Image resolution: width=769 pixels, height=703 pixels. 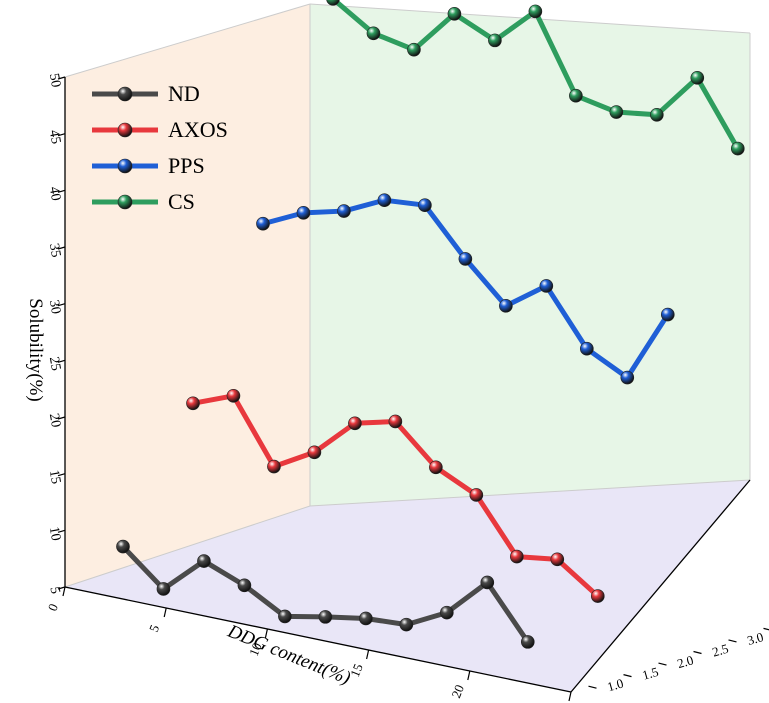 I want to click on z-tick-label: 2.5, so click(x=720, y=650).